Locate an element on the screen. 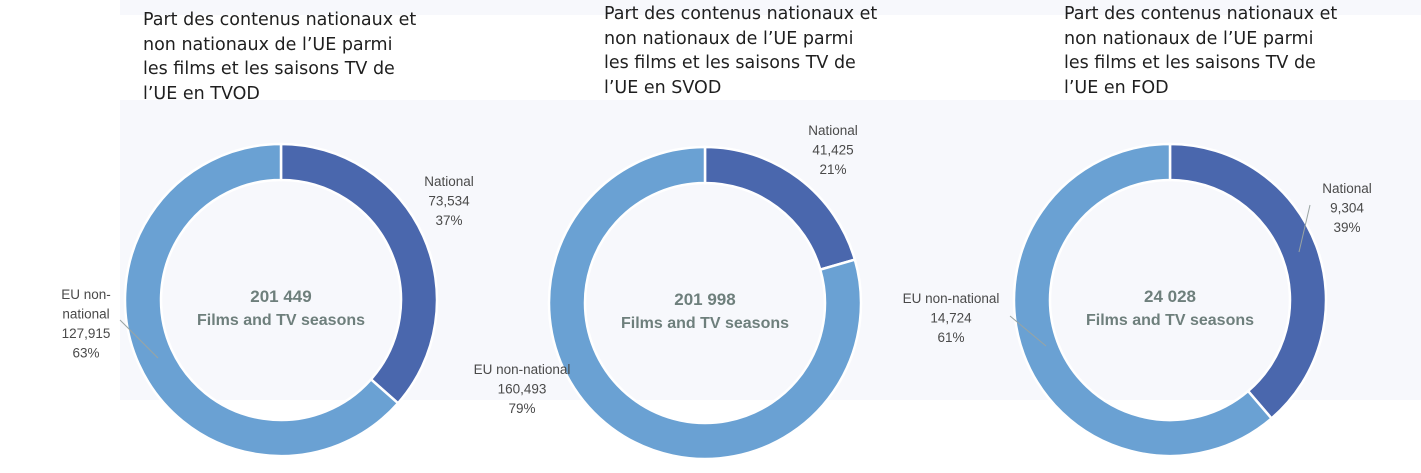  leader-line-national is located at coordinates (1304, 228).